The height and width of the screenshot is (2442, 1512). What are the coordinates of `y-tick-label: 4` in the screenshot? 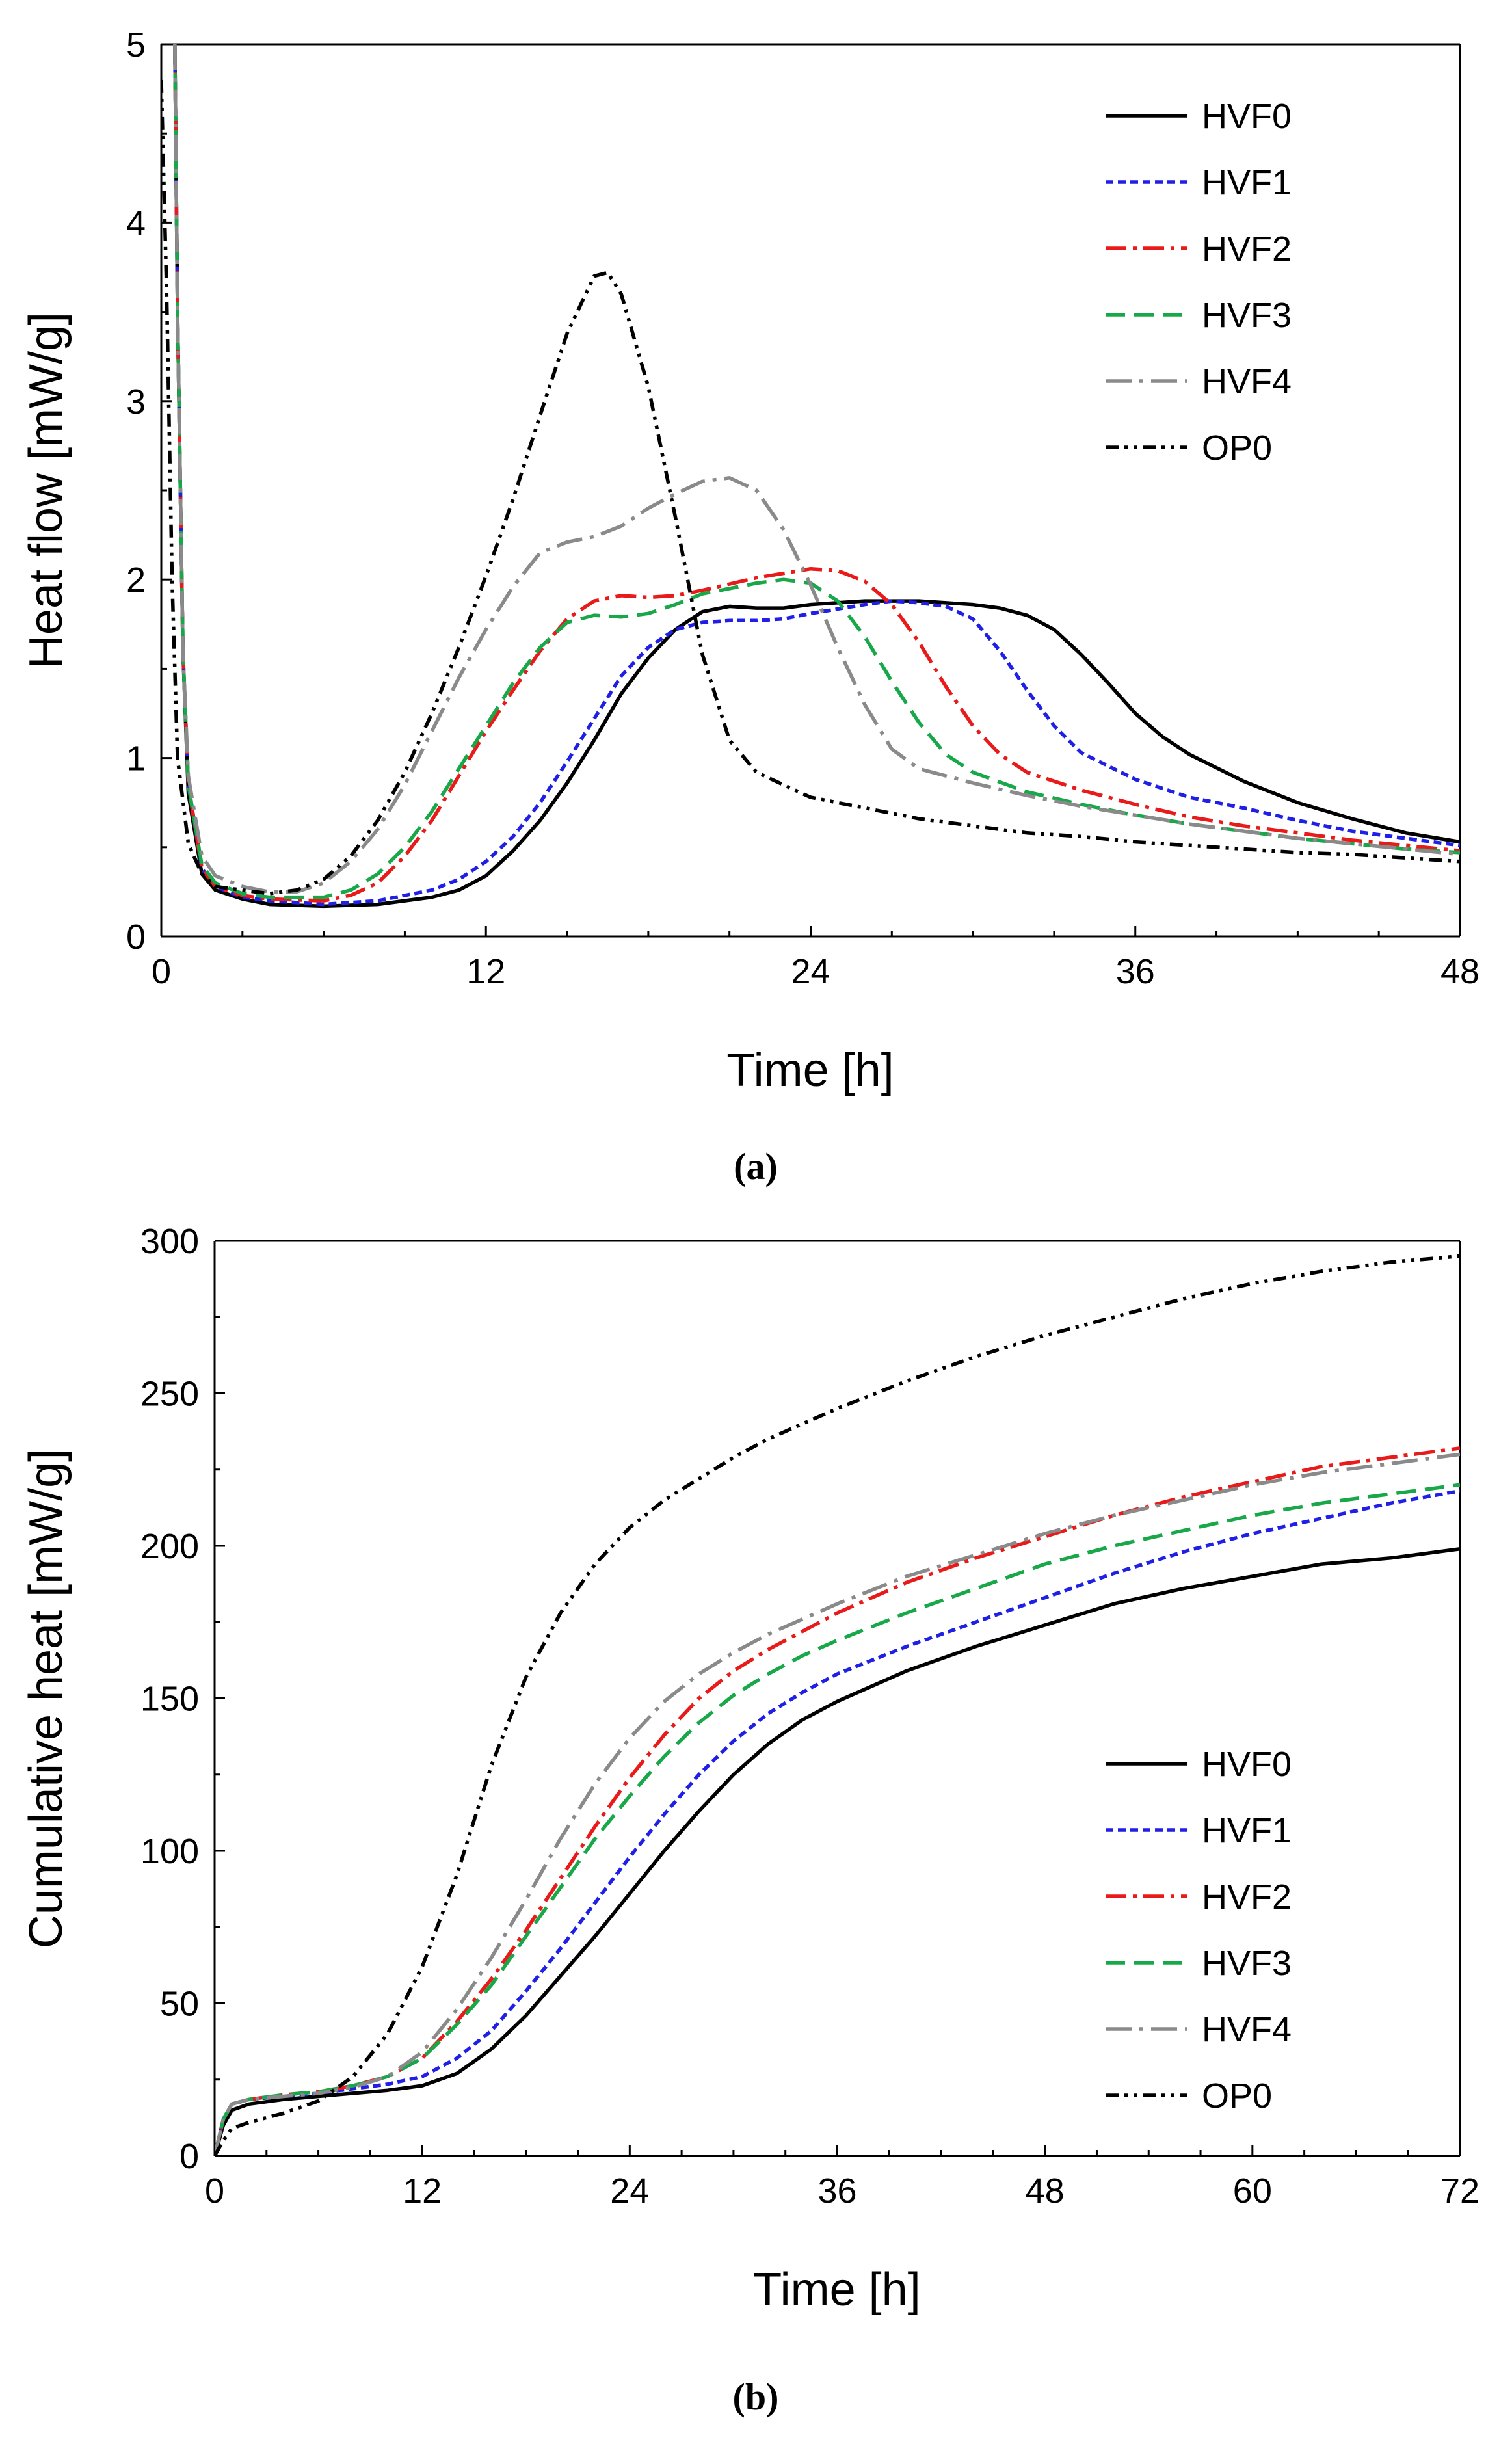 It's located at (136, 224).